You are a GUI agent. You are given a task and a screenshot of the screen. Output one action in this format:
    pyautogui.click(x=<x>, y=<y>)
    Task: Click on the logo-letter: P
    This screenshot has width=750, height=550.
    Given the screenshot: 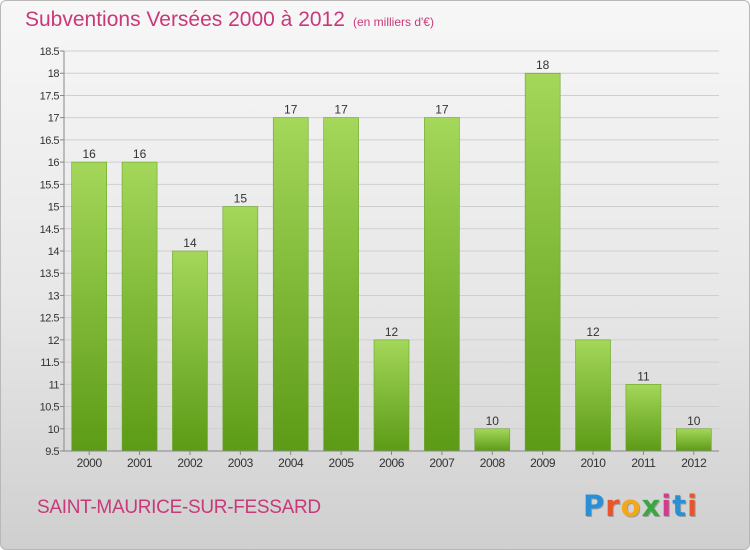 What is the action you would take?
    pyautogui.click(x=594, y=506)
    